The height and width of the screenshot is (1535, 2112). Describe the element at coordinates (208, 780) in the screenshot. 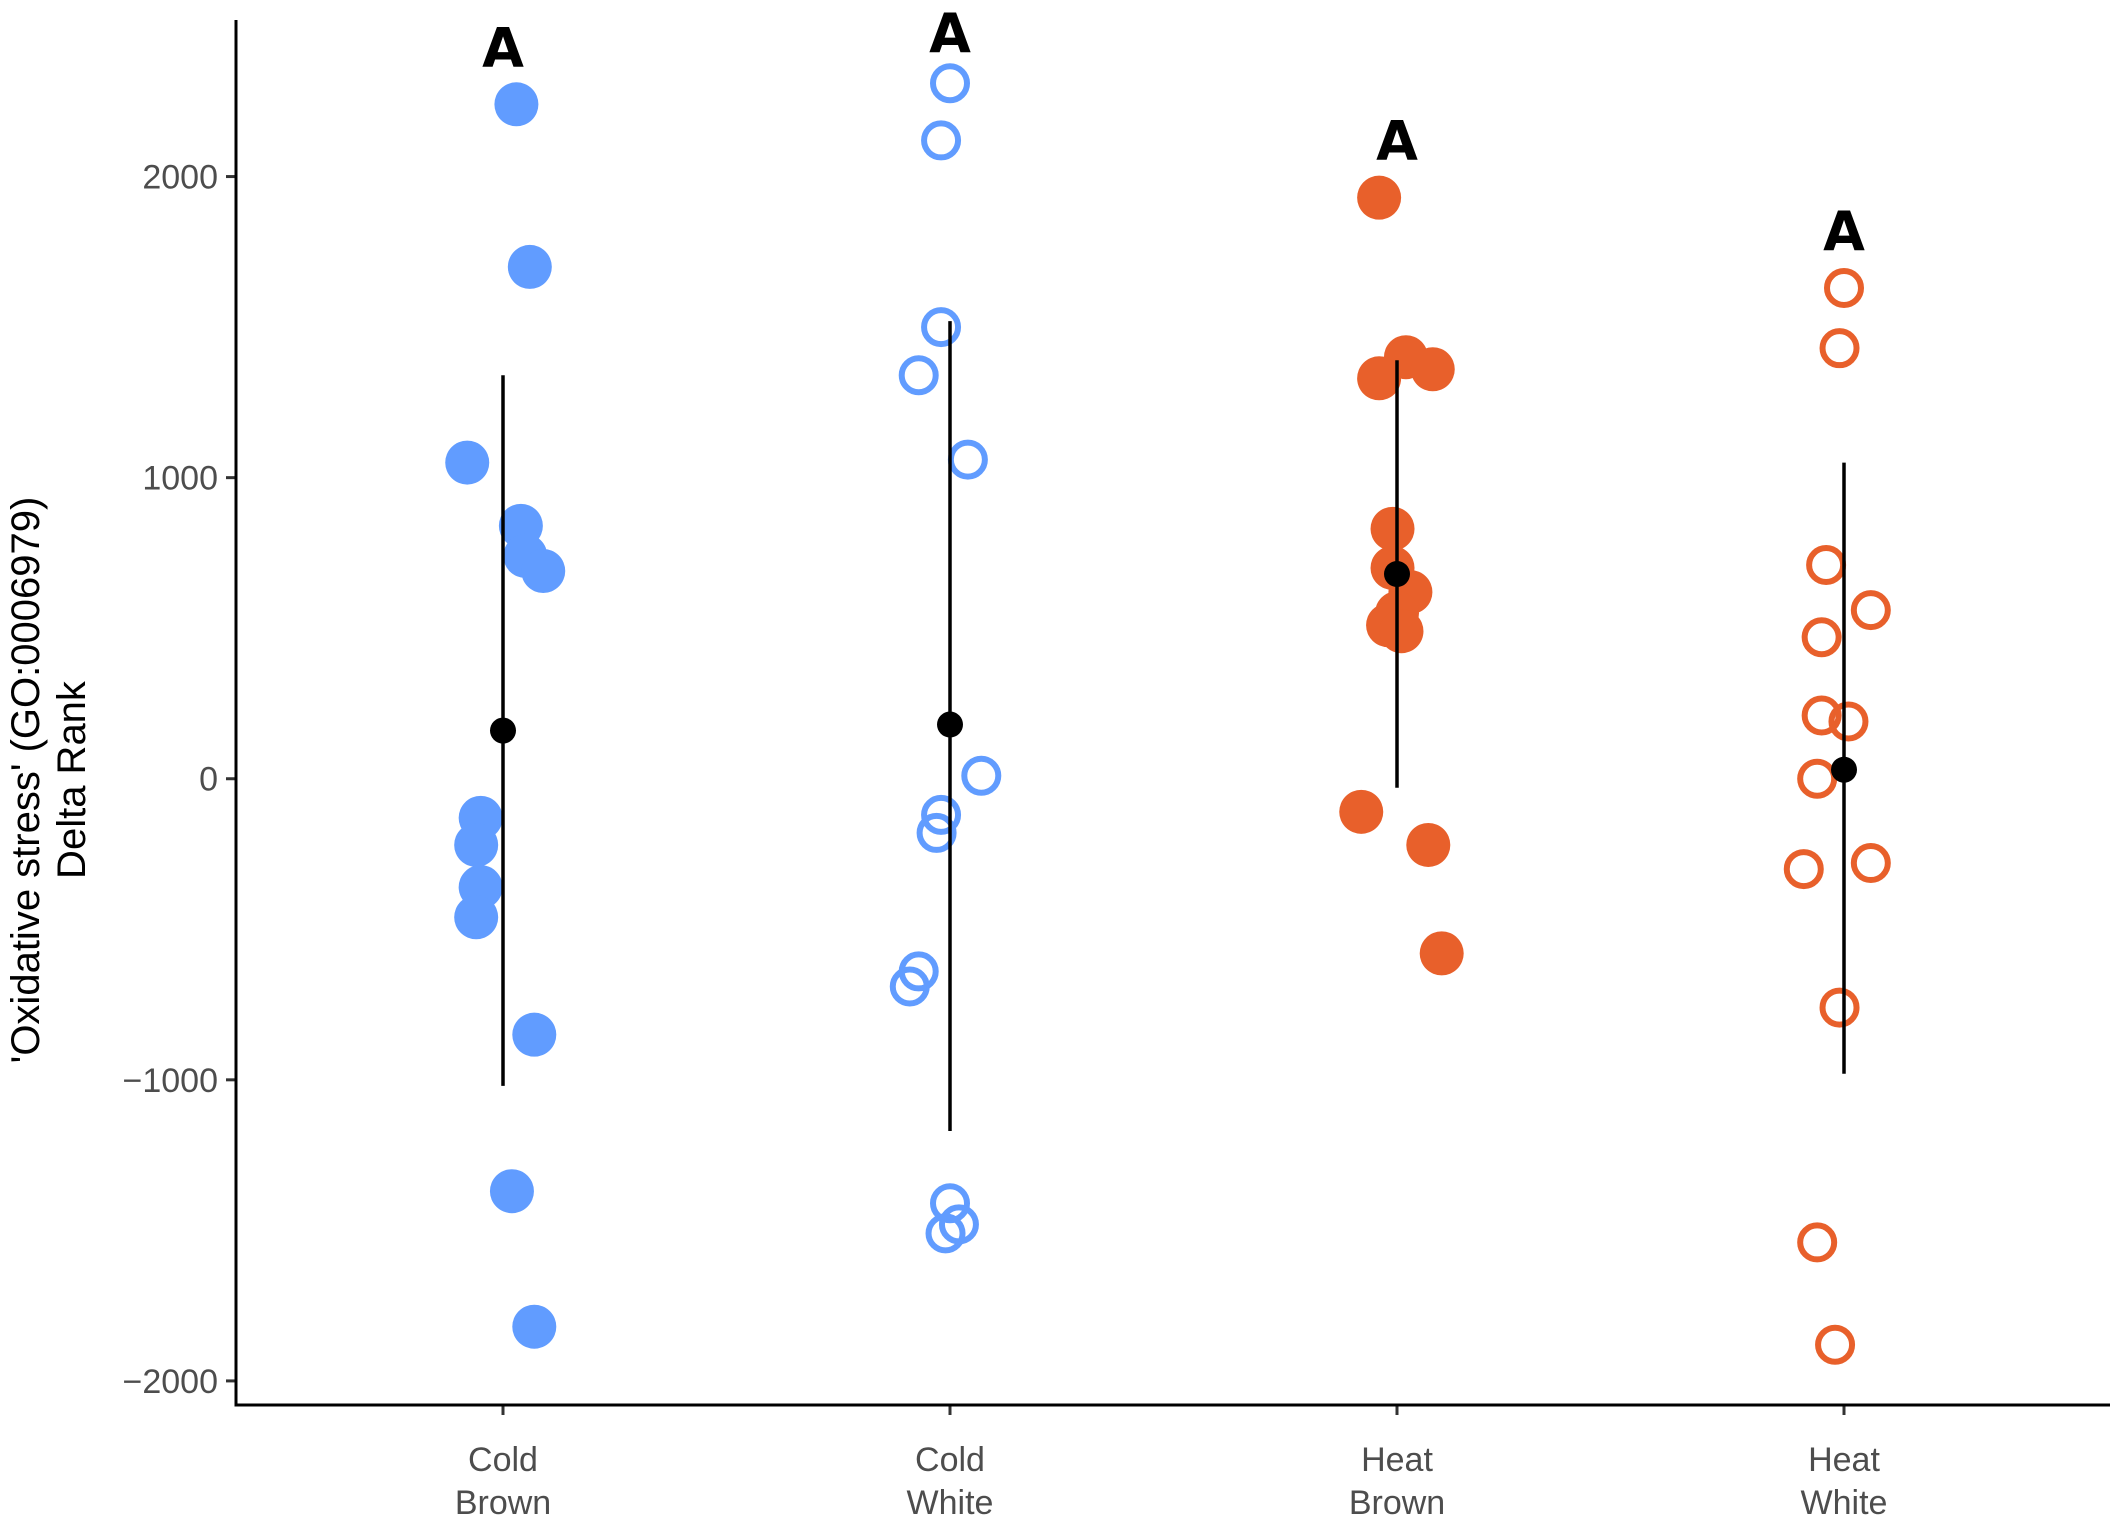

I see `y-tick-label: 0` at that location.